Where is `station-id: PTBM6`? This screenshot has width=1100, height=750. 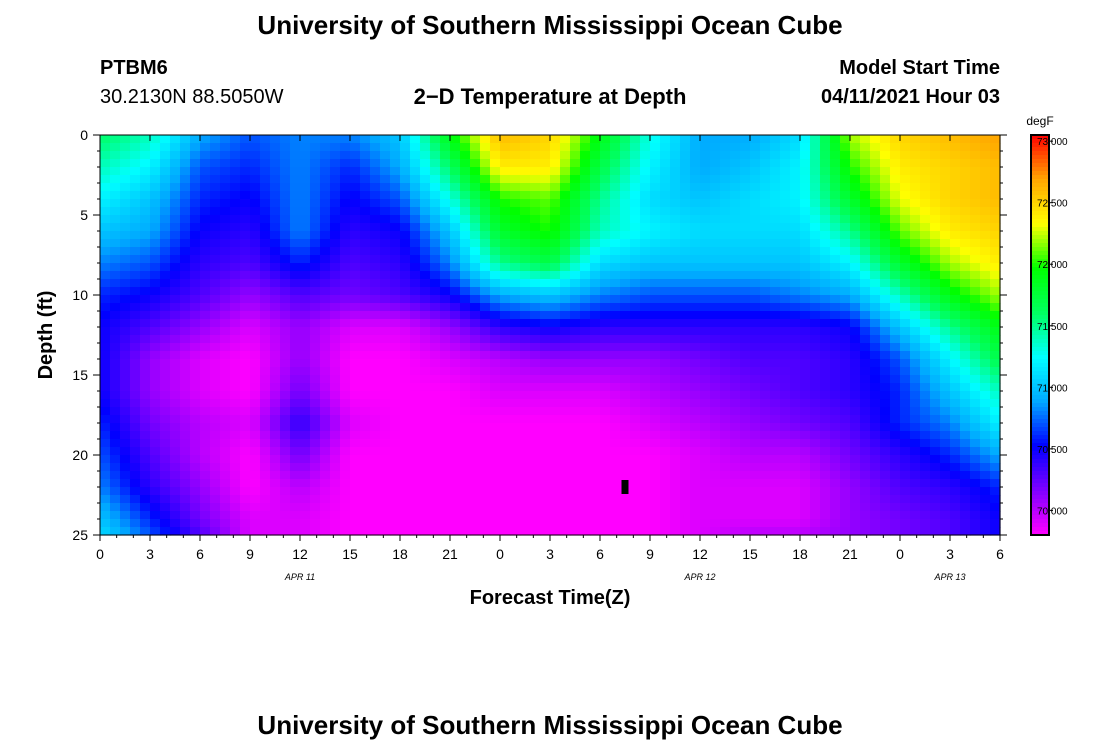
station-id: PTBM6 is located at coordinates (134, 68).